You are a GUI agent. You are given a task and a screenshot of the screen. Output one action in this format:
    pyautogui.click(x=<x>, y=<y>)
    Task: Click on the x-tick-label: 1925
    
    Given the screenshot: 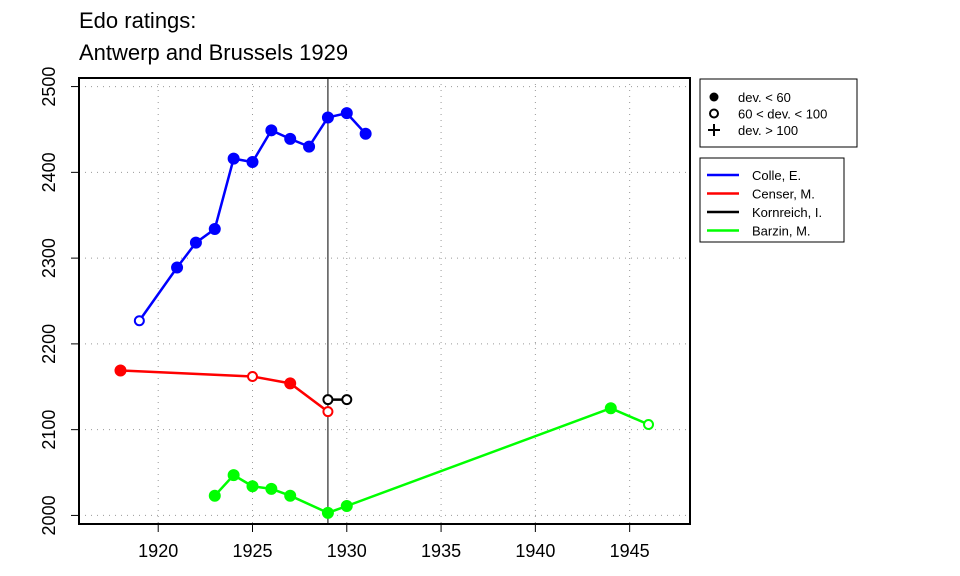 What is the action you would take?
    pyautogui.click(x=252, y=551)
    